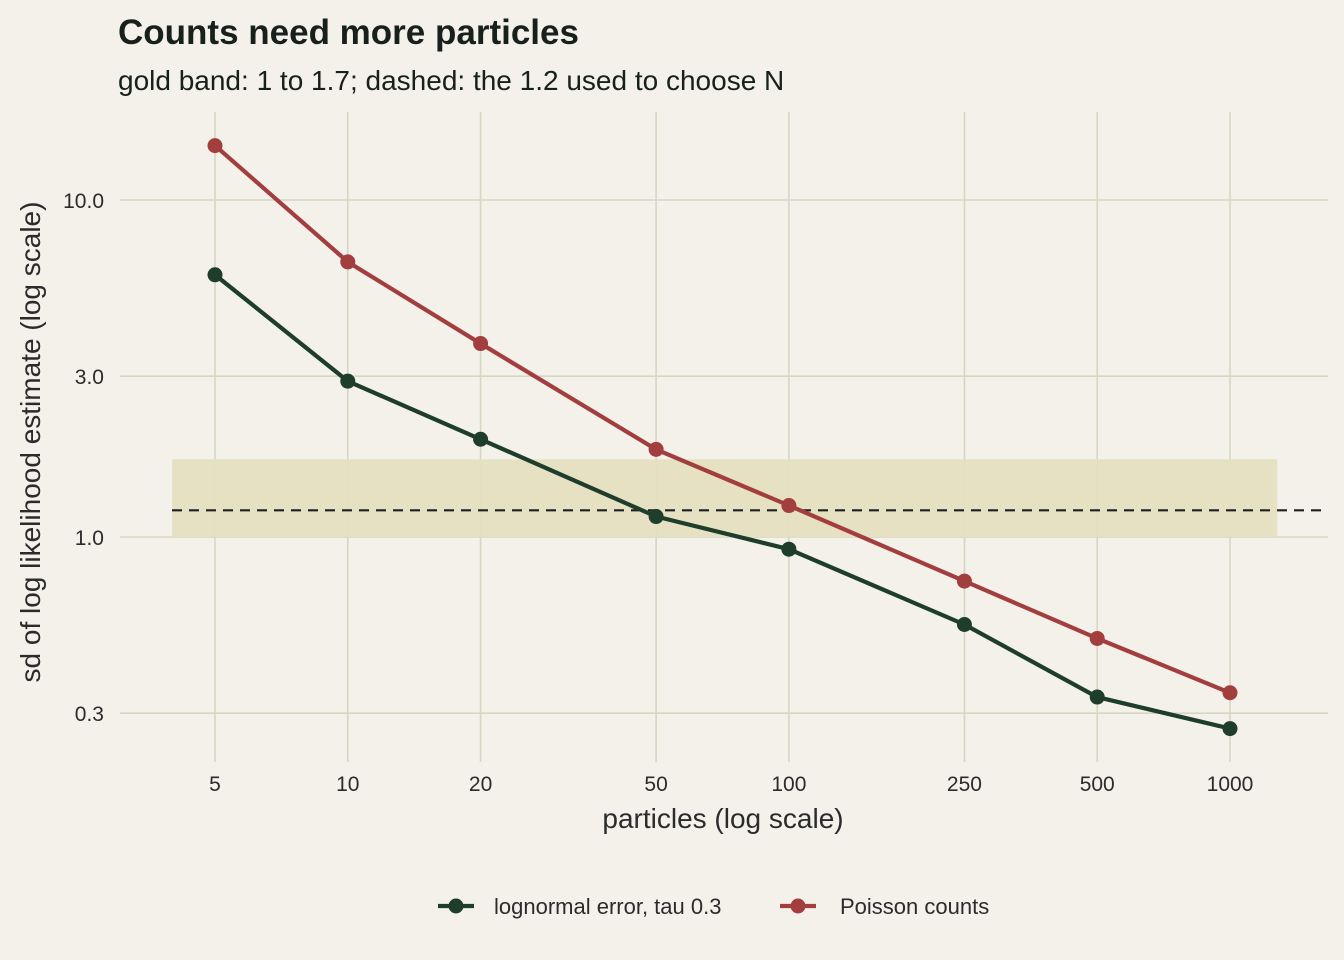  Describe the element at coordinates (347, 784) in the screenshot. I see `x-tick-label: 10` at that location.